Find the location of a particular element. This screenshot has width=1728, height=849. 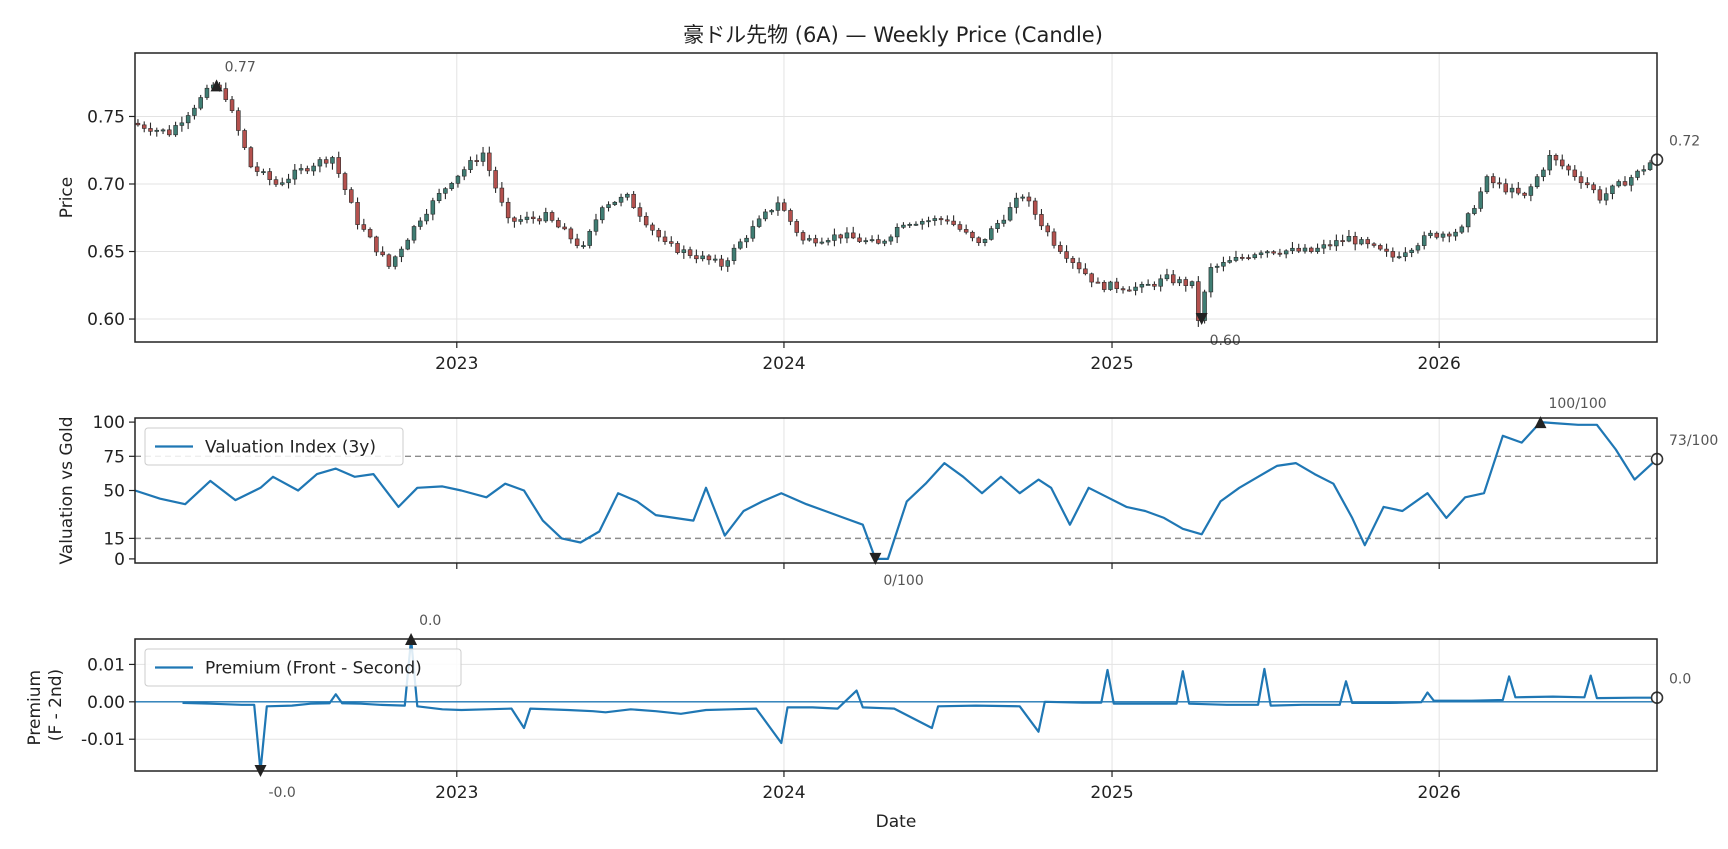

chart-title: 豪ドル先物 (6A) — Weekly Price (Candle) is located at coordinates (893, 35).